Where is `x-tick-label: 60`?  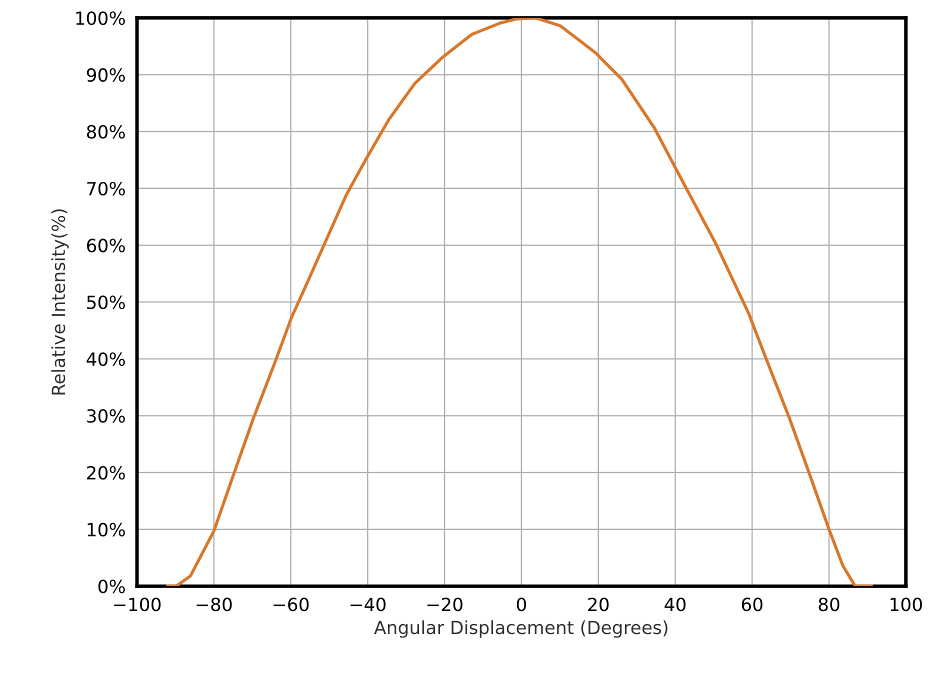 x-tick-label: 60 is located at coordinates (752, 605).